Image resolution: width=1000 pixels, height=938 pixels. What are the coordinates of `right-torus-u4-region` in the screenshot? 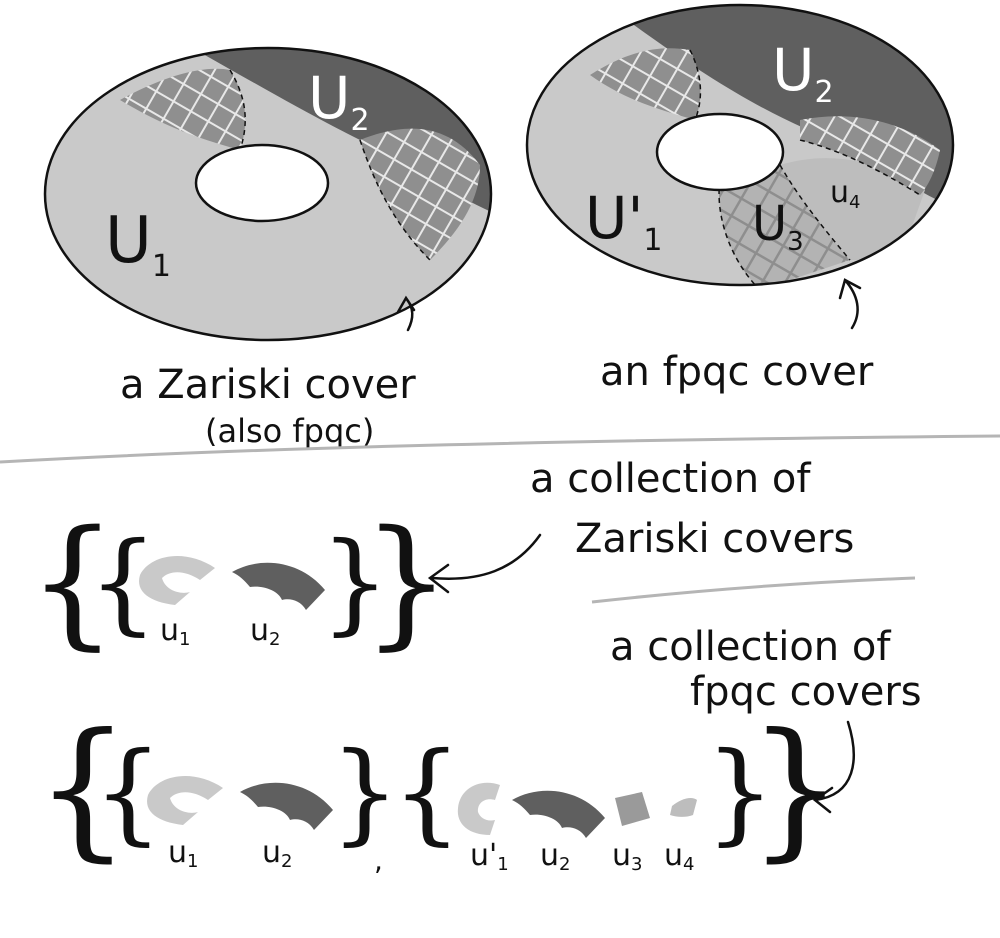 It's located at (852, 209).